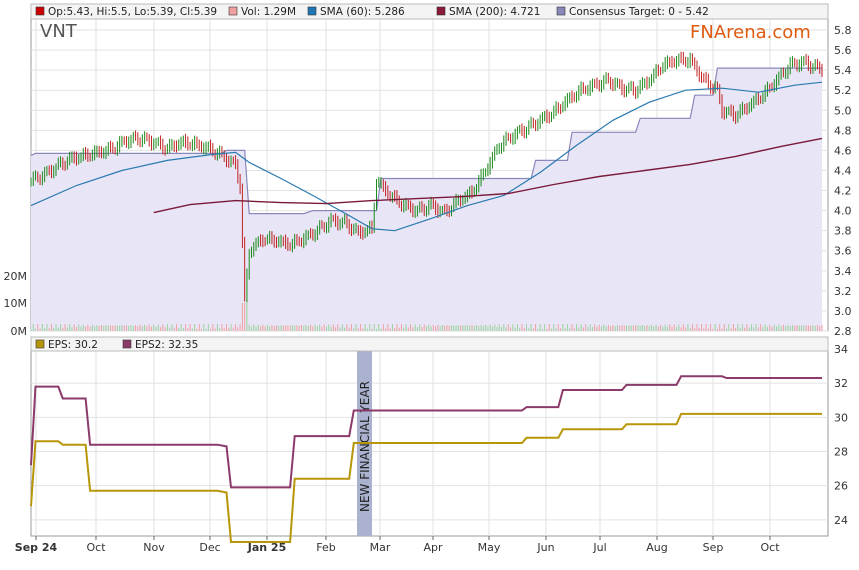  Describe the element at coordinates (841, 520) in the screenshot. I see `eps-tick-label: 24` at that location.